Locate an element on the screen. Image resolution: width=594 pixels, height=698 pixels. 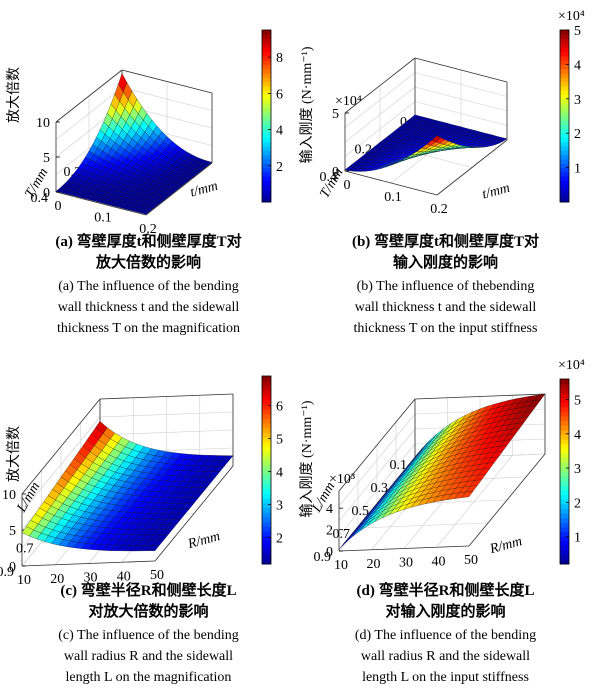
z-tick-label: 2 is located at coordinates (329, 531).